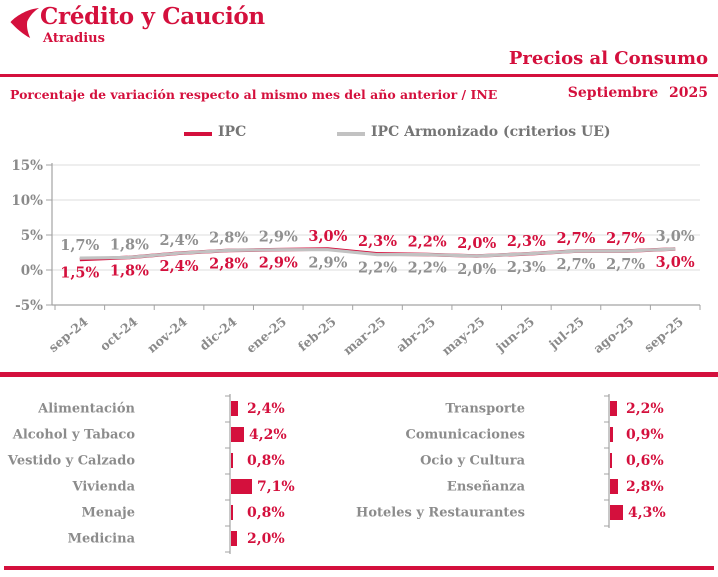 The height and width of the screenshot is (577, 718). I want to click on bar-category-label: Vestido y Calzado, so click(71, 461).